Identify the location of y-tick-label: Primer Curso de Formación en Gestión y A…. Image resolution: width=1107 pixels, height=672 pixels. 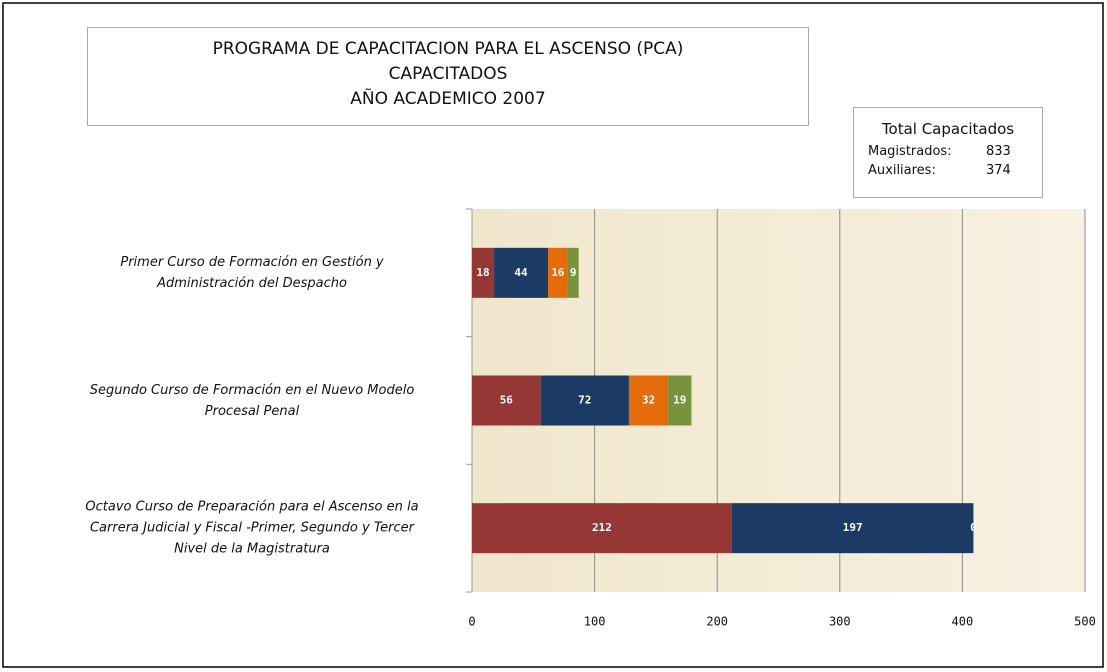
(252, 272).